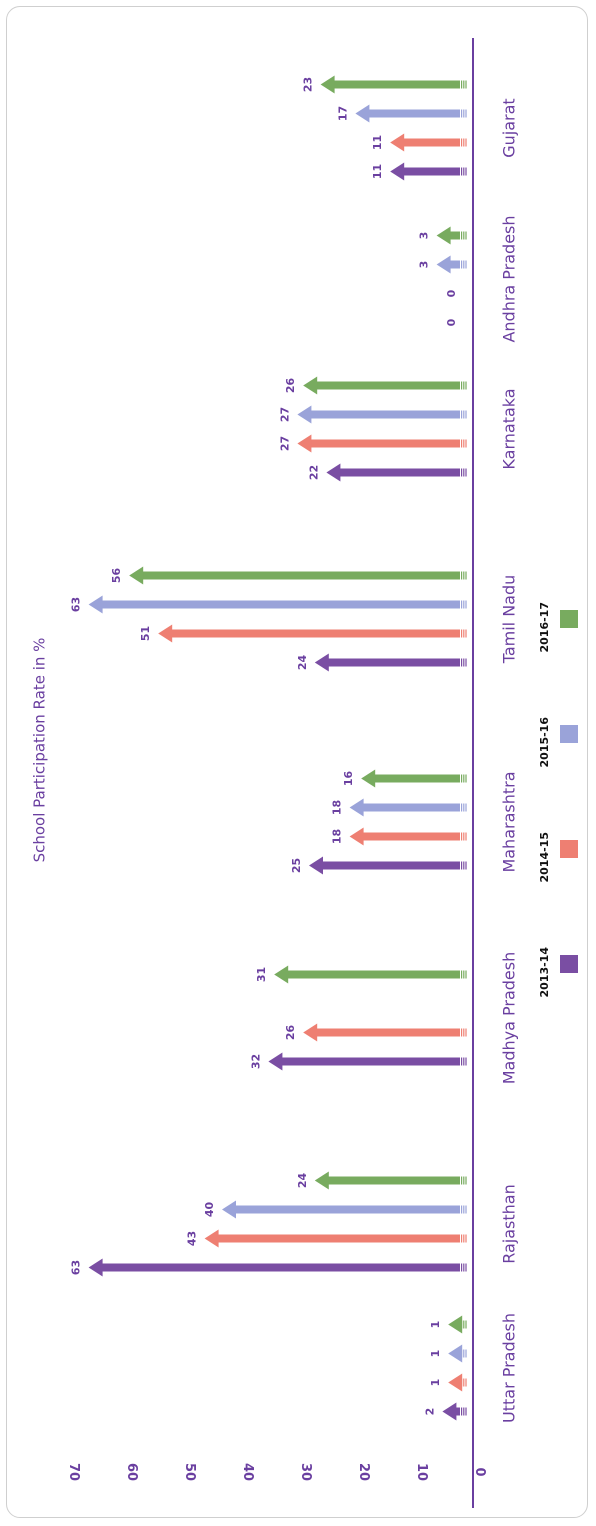 The height and width of the screenshot is (1526, 596). Describe the element at coordinates (509, 428) in the screenshot. I see `category-label: Karnataka` at that location.